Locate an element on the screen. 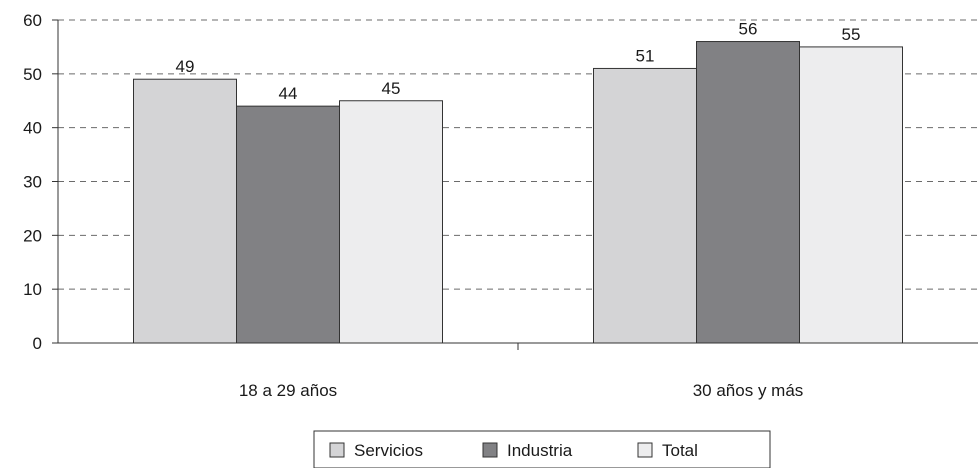 This screenshot has width=980, height=468. legend-swatch-total is located at coordinates (645, 450).